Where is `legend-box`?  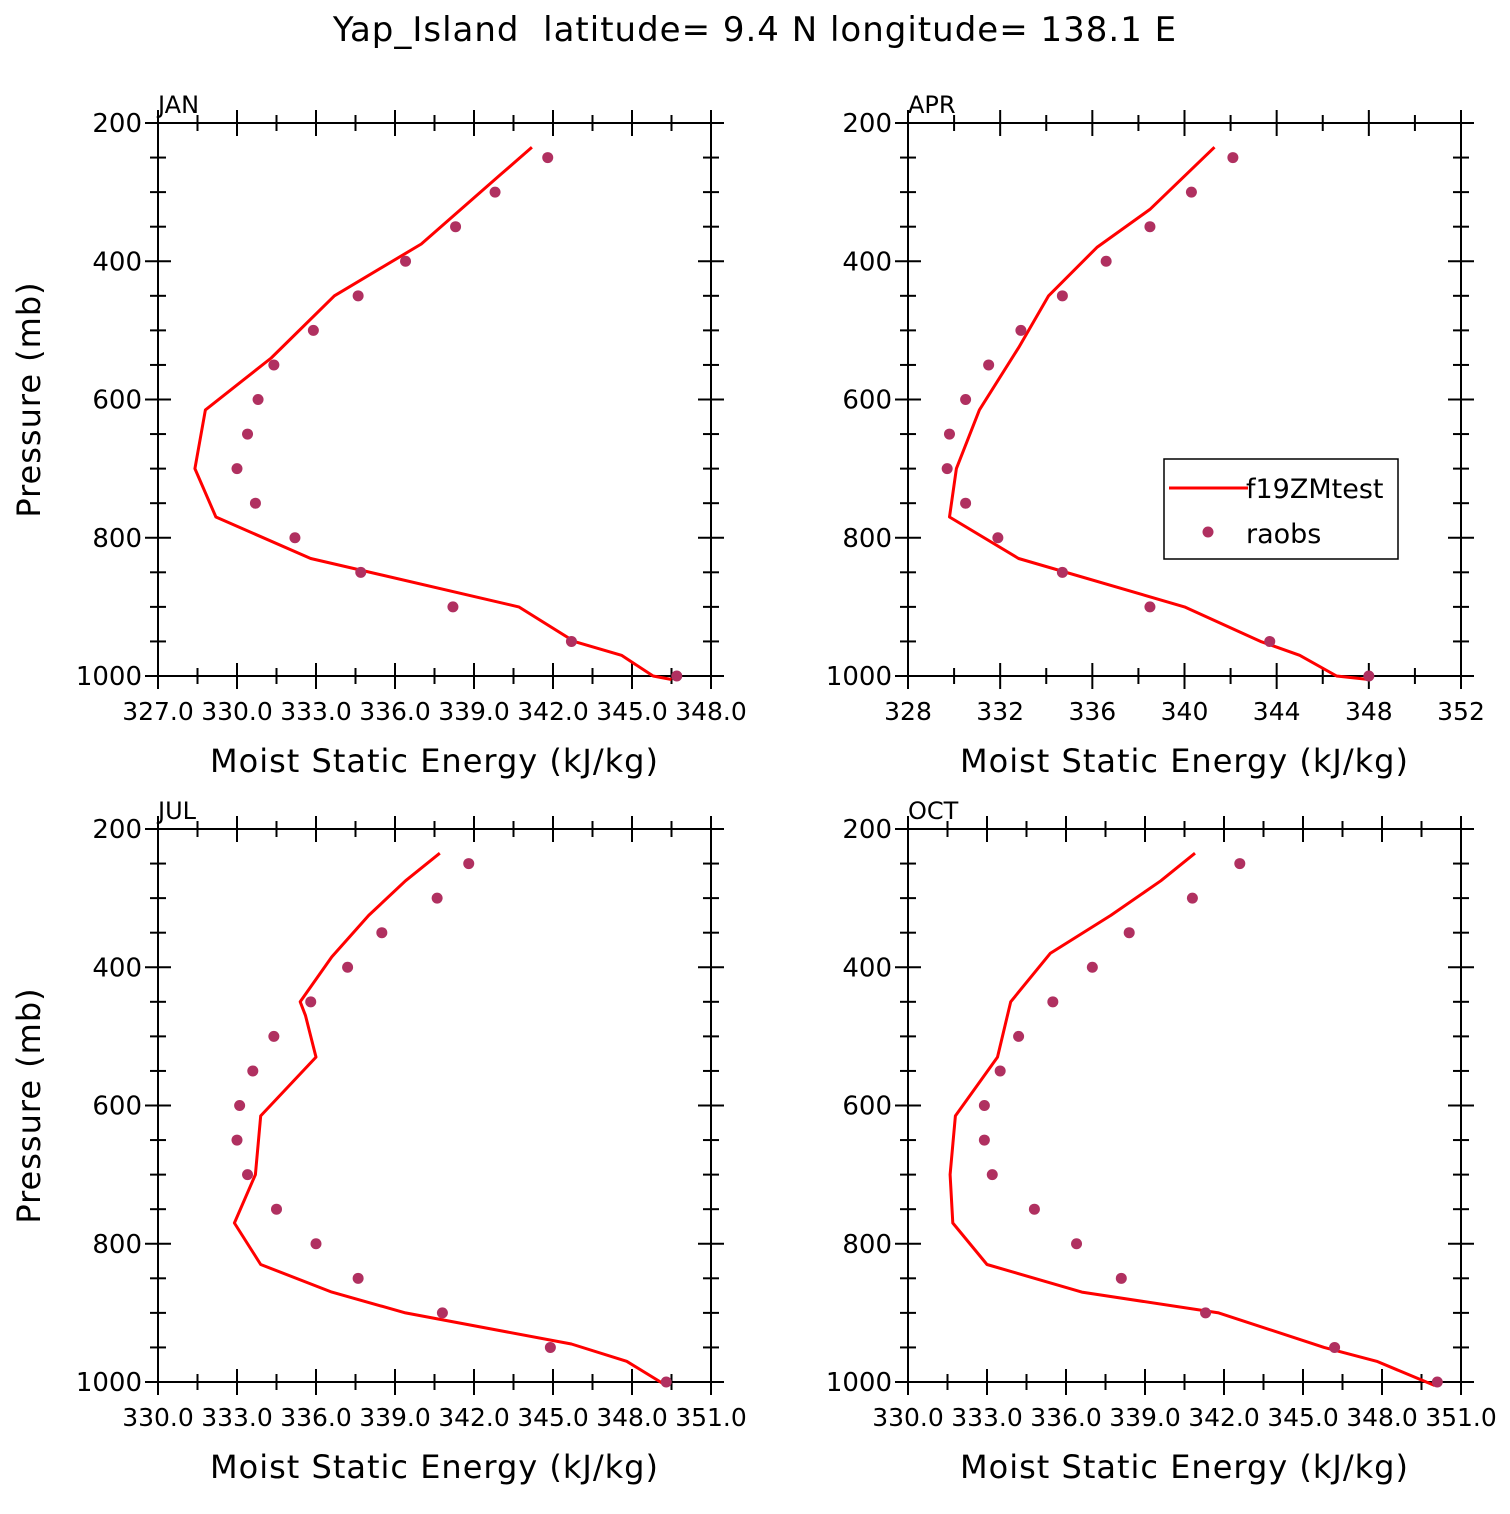
legend-box is located at coordinates (1281, 509).